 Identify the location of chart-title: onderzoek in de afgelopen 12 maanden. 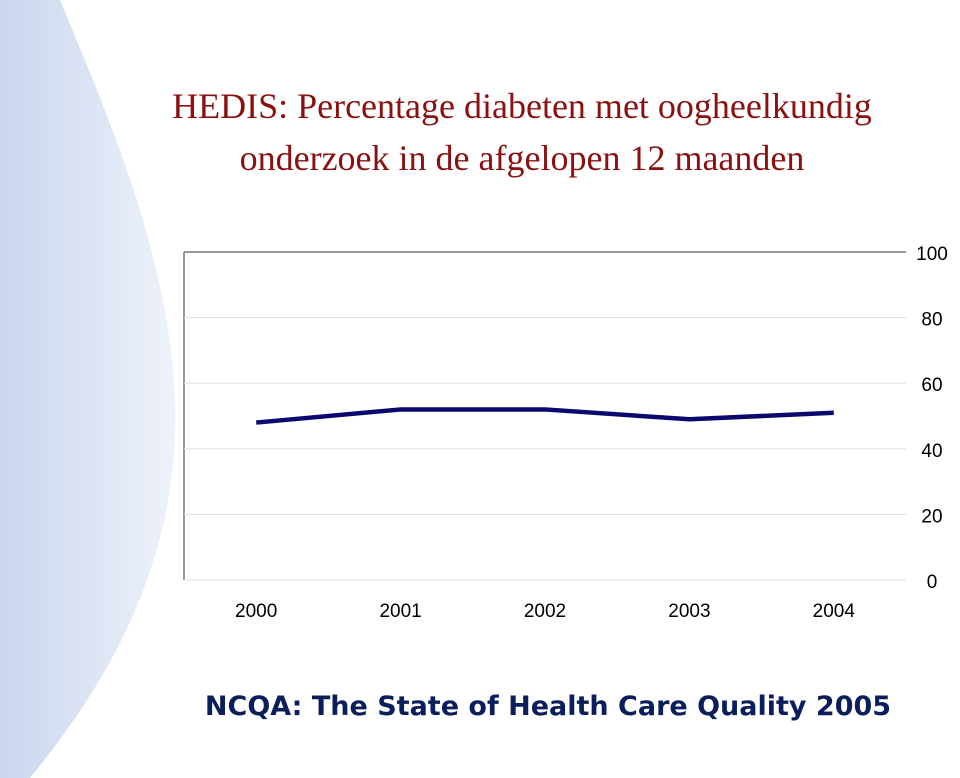
(522, 158).